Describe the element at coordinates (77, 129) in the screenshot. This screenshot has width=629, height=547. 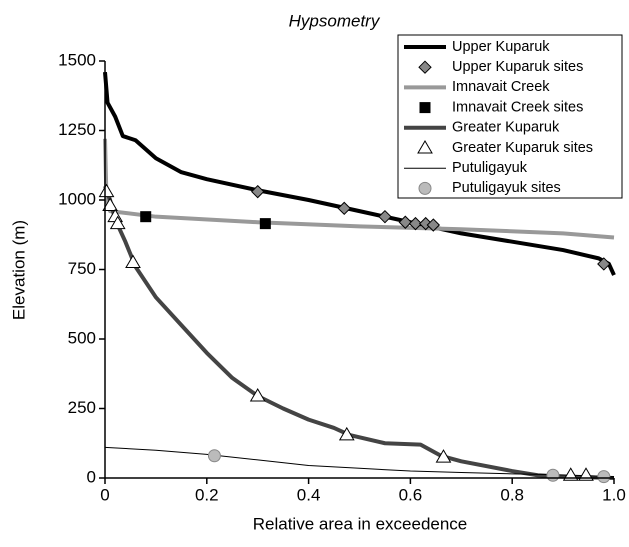
I see `y-tick-label: 1250` at that location.